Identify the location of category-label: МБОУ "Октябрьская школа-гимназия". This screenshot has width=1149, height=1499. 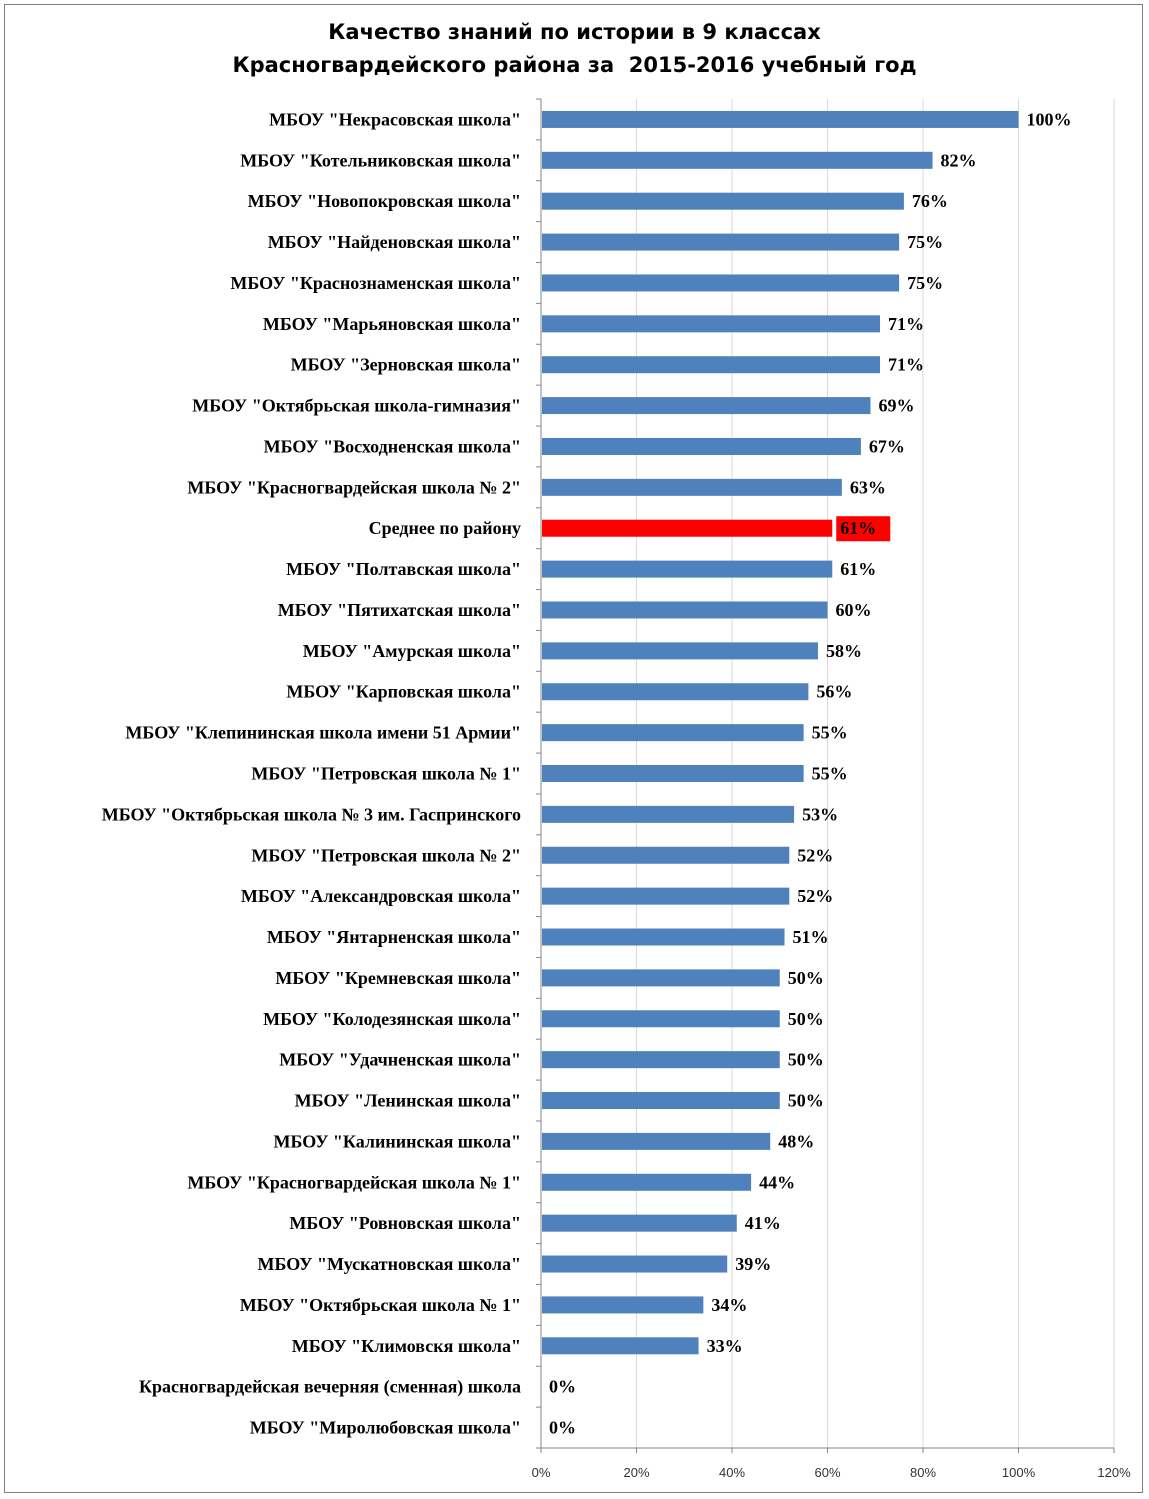
(356, 406).